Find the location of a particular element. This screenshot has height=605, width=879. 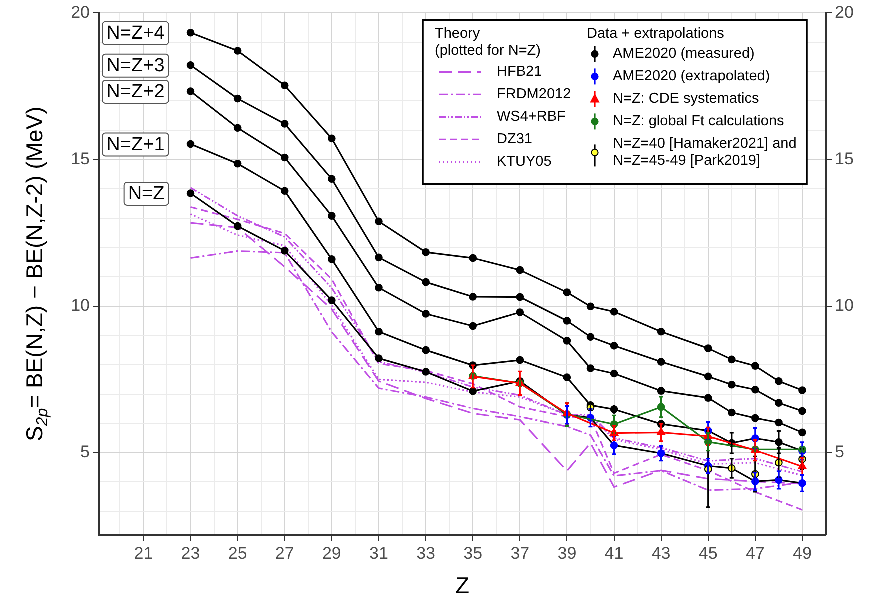

legend-label: FRDM2012 is located at coordinates (534, 94).